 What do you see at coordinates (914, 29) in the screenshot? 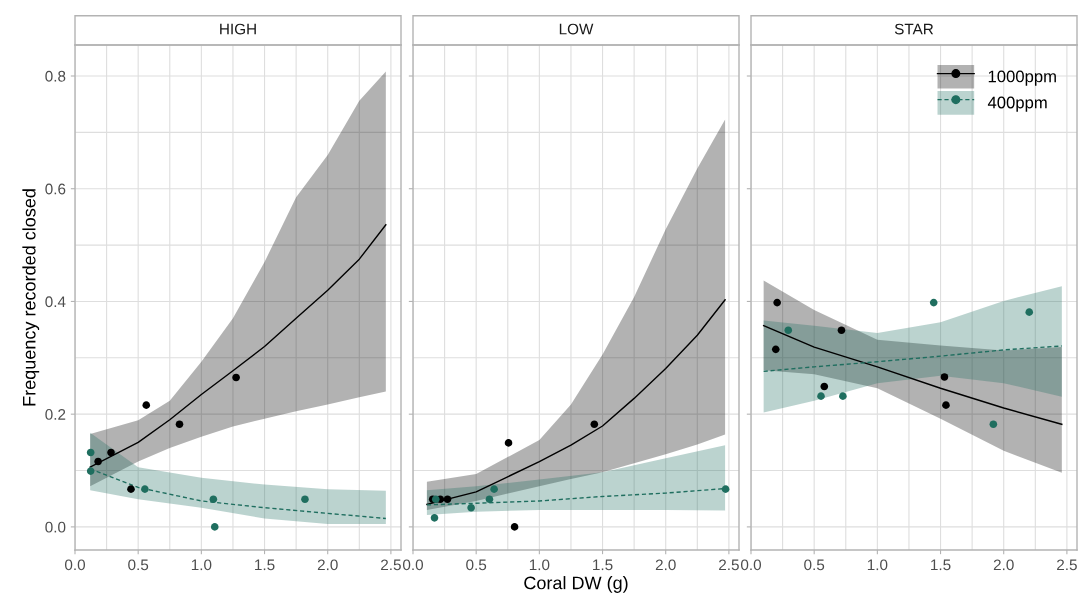
I see `chart-title: STAR` at bounding box center [914, 29].